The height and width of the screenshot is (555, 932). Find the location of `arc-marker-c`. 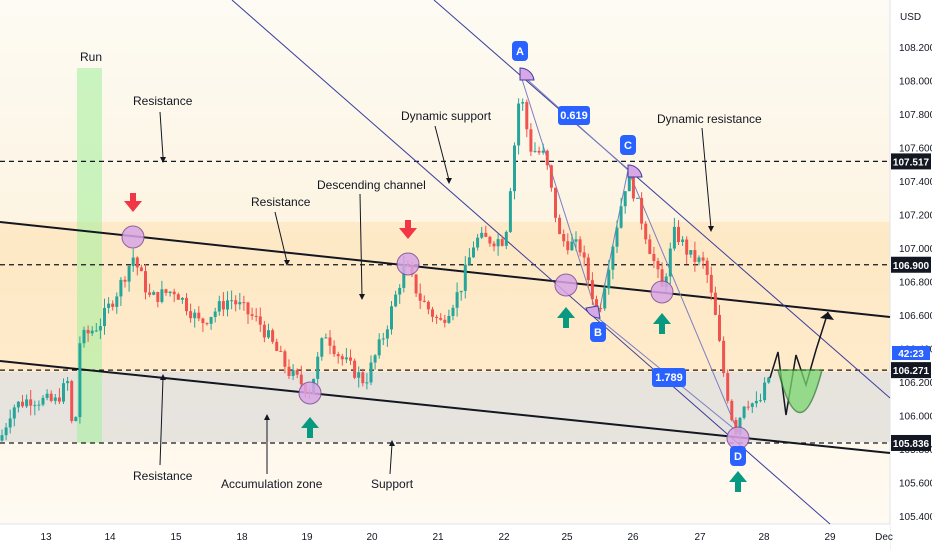

arc-marker-c is located at coordinates (635, 171).